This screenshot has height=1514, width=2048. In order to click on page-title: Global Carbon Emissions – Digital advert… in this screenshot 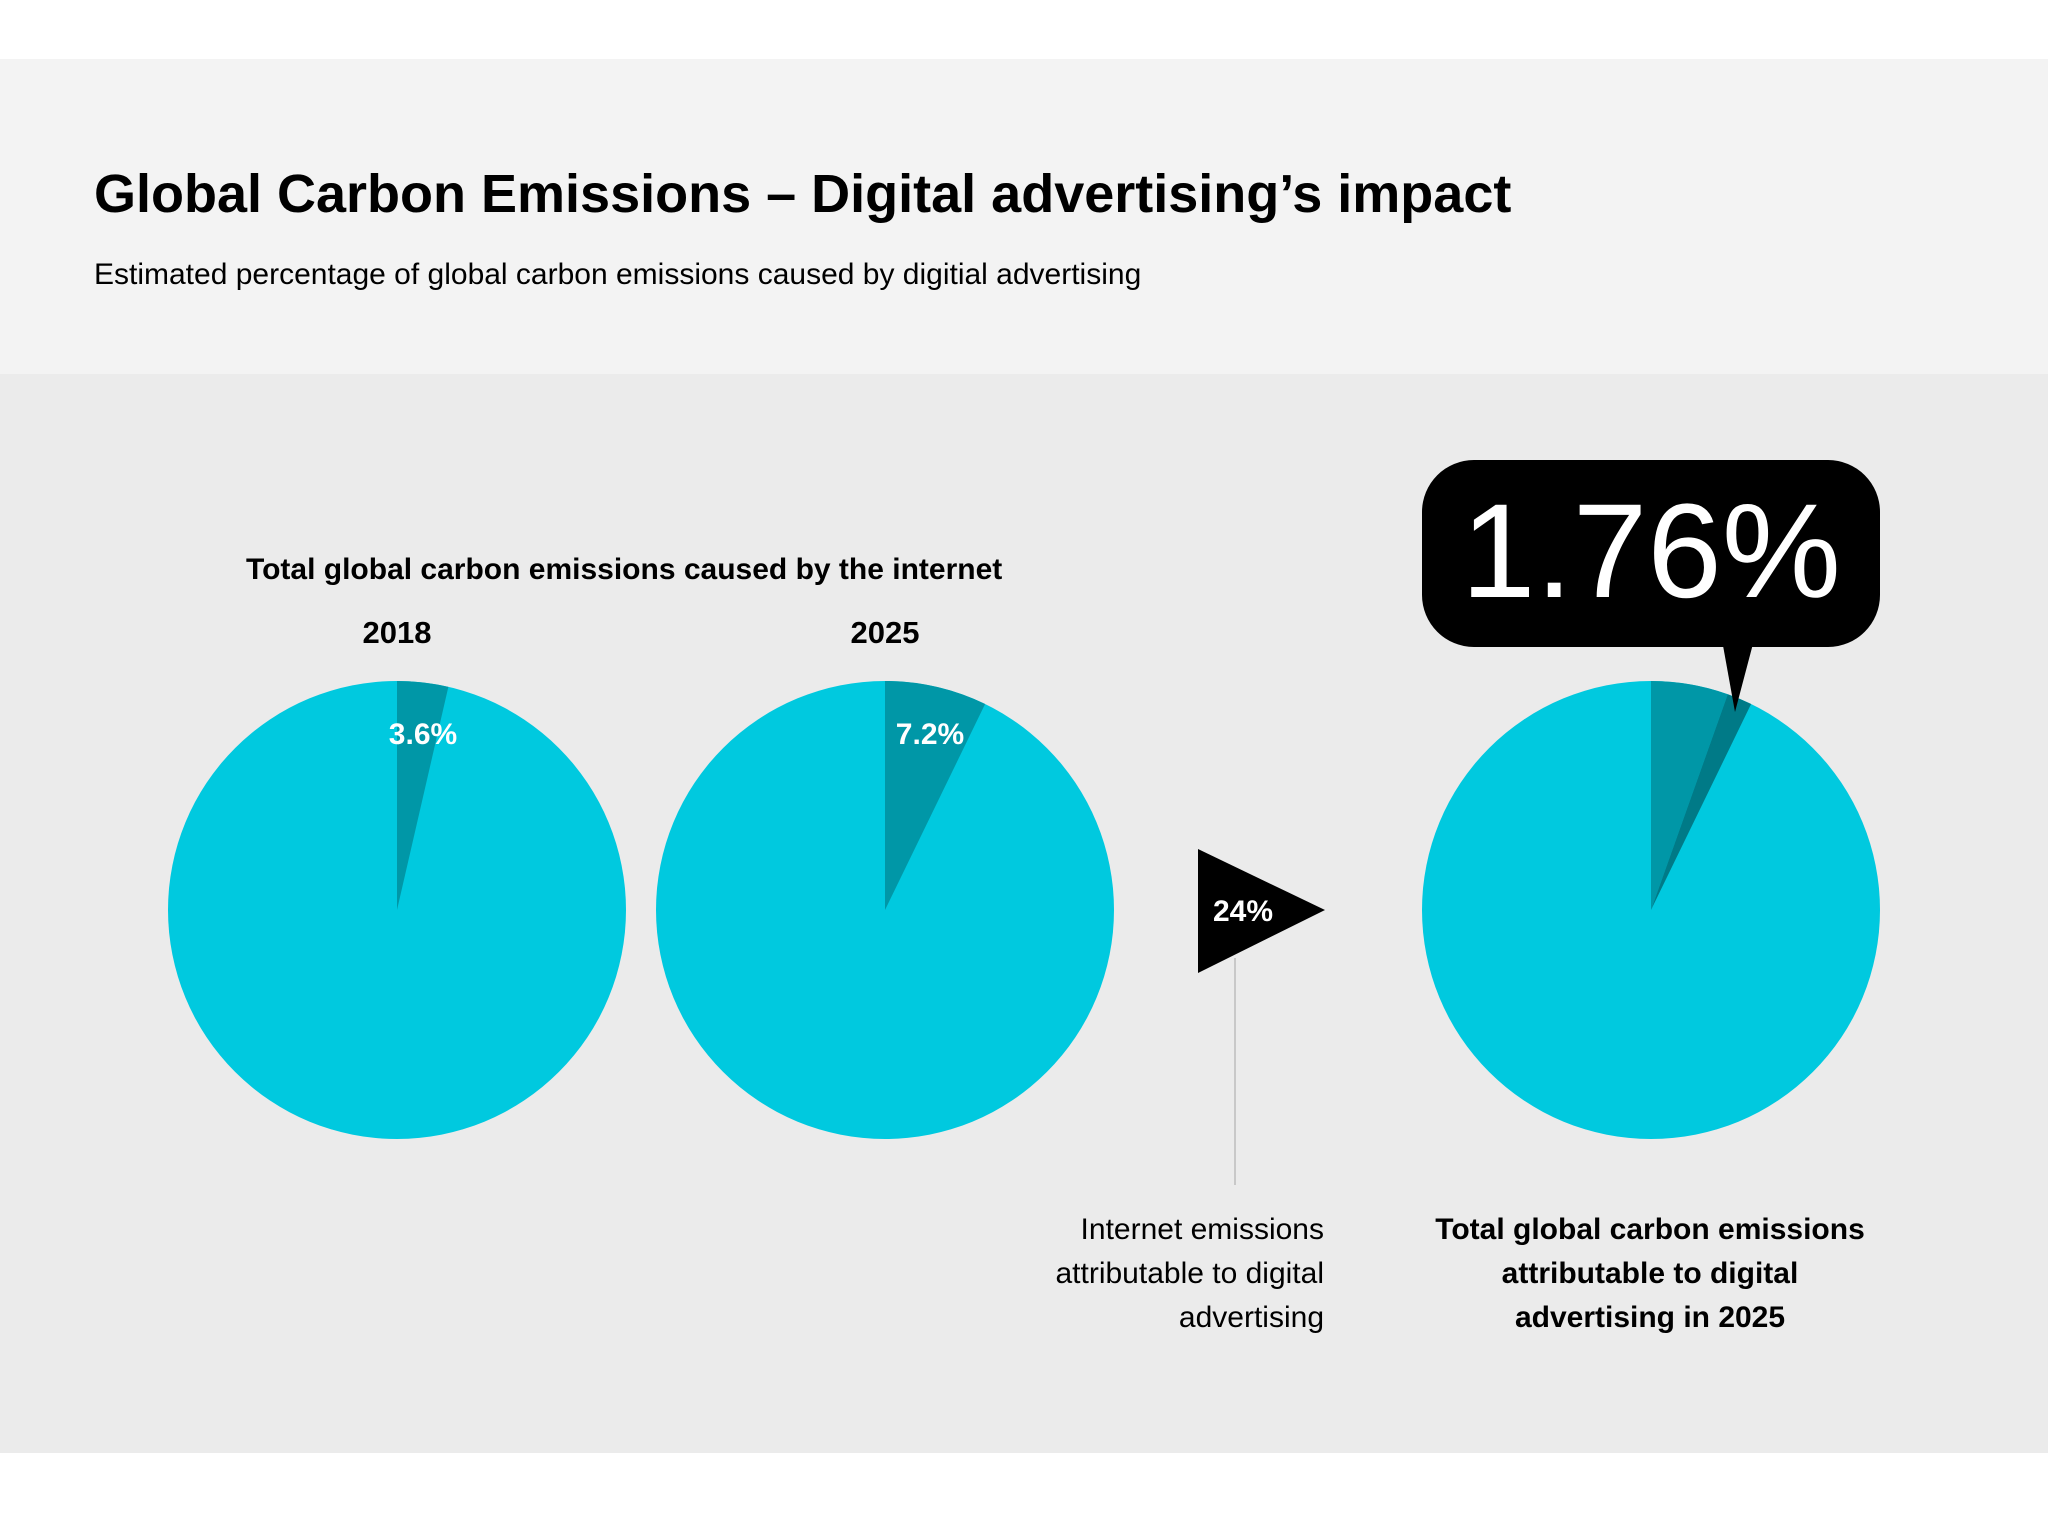, I will do `click(803, 194)`.